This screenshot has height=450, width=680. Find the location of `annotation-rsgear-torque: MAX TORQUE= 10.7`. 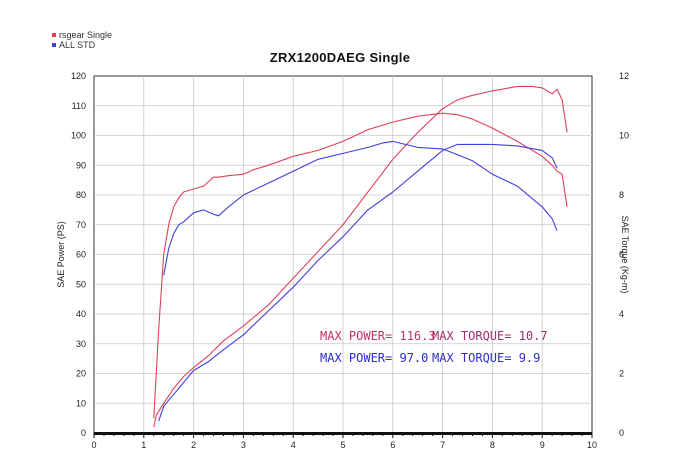

annotation-rsgear-torque: MAX TORQUE= 10.7 is located at coordinates (490, 336).